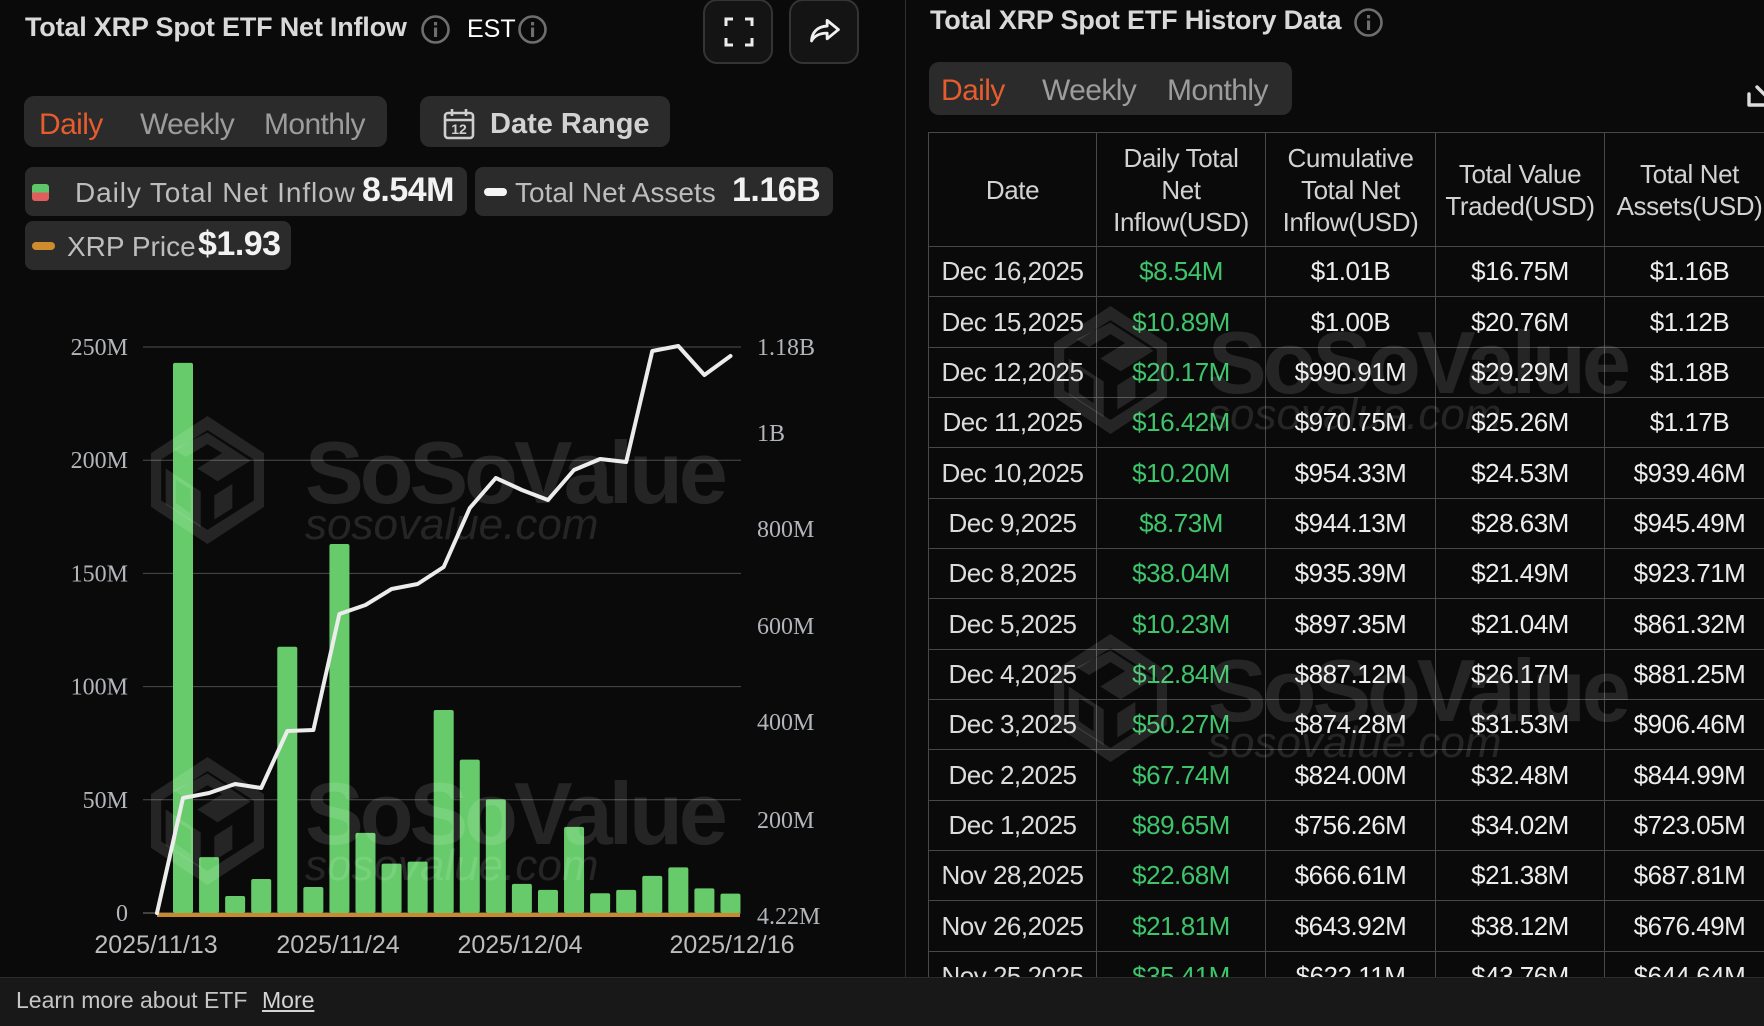  What do you see at coordinates (99, 574) in the screenshot?
I see `svg-text: 150M` at bounding box center [99, 574].